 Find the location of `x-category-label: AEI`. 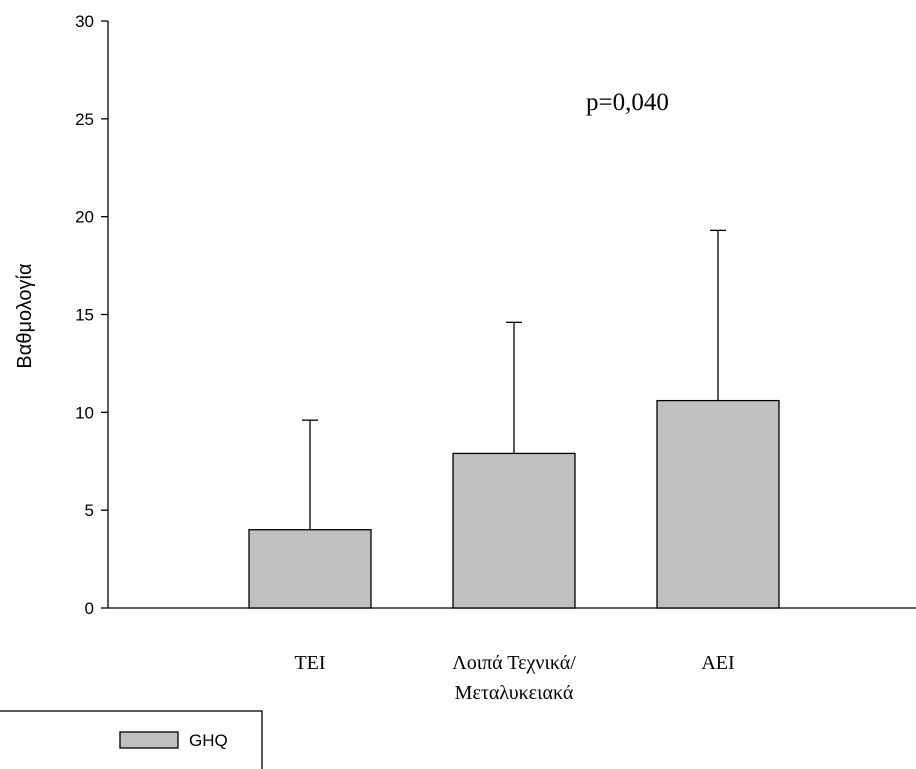

x-category-label: AEI is located at coordinates (717, 663).